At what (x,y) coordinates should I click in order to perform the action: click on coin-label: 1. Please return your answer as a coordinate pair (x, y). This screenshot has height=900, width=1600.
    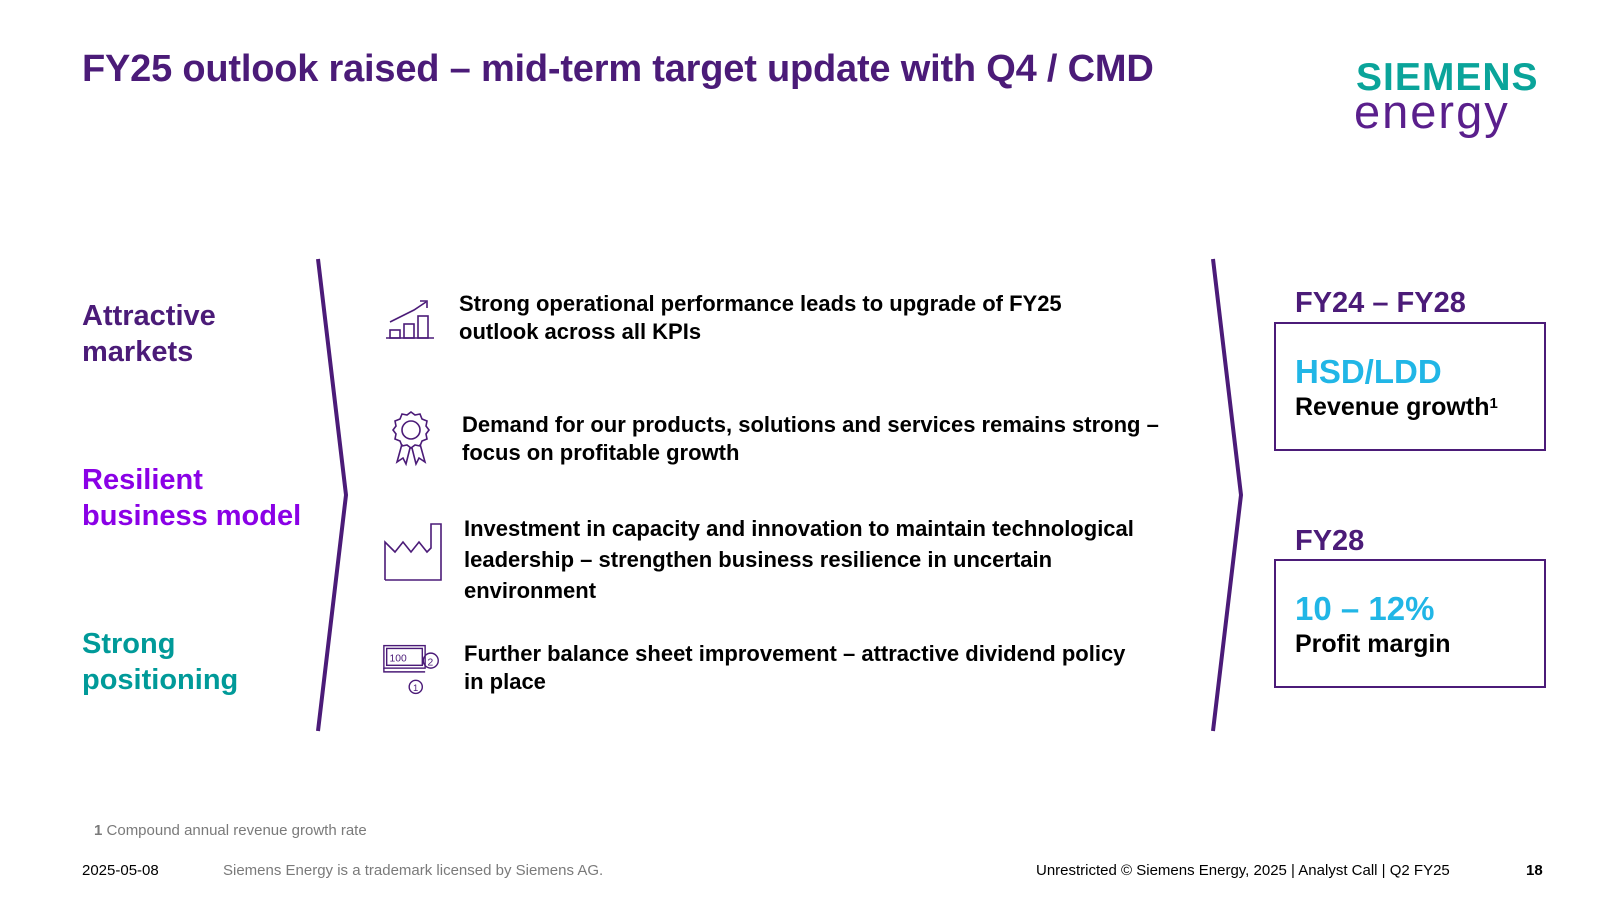
    Looking at the image, I should click on (415, 688).